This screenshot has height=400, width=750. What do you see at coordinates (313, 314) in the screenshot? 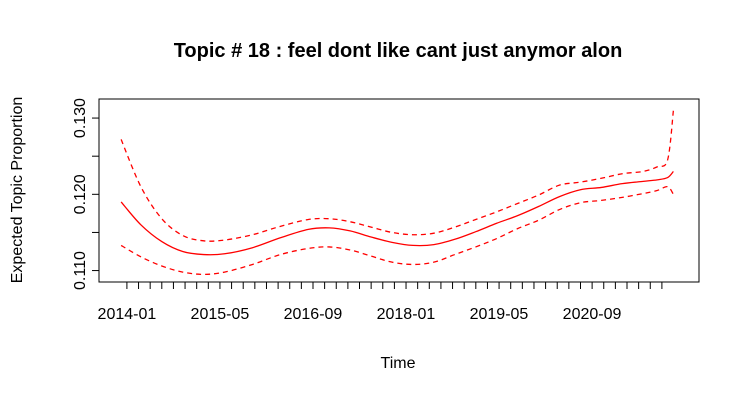
I see `x-tick-label: 2016-09` at bounding box center [313, 314].